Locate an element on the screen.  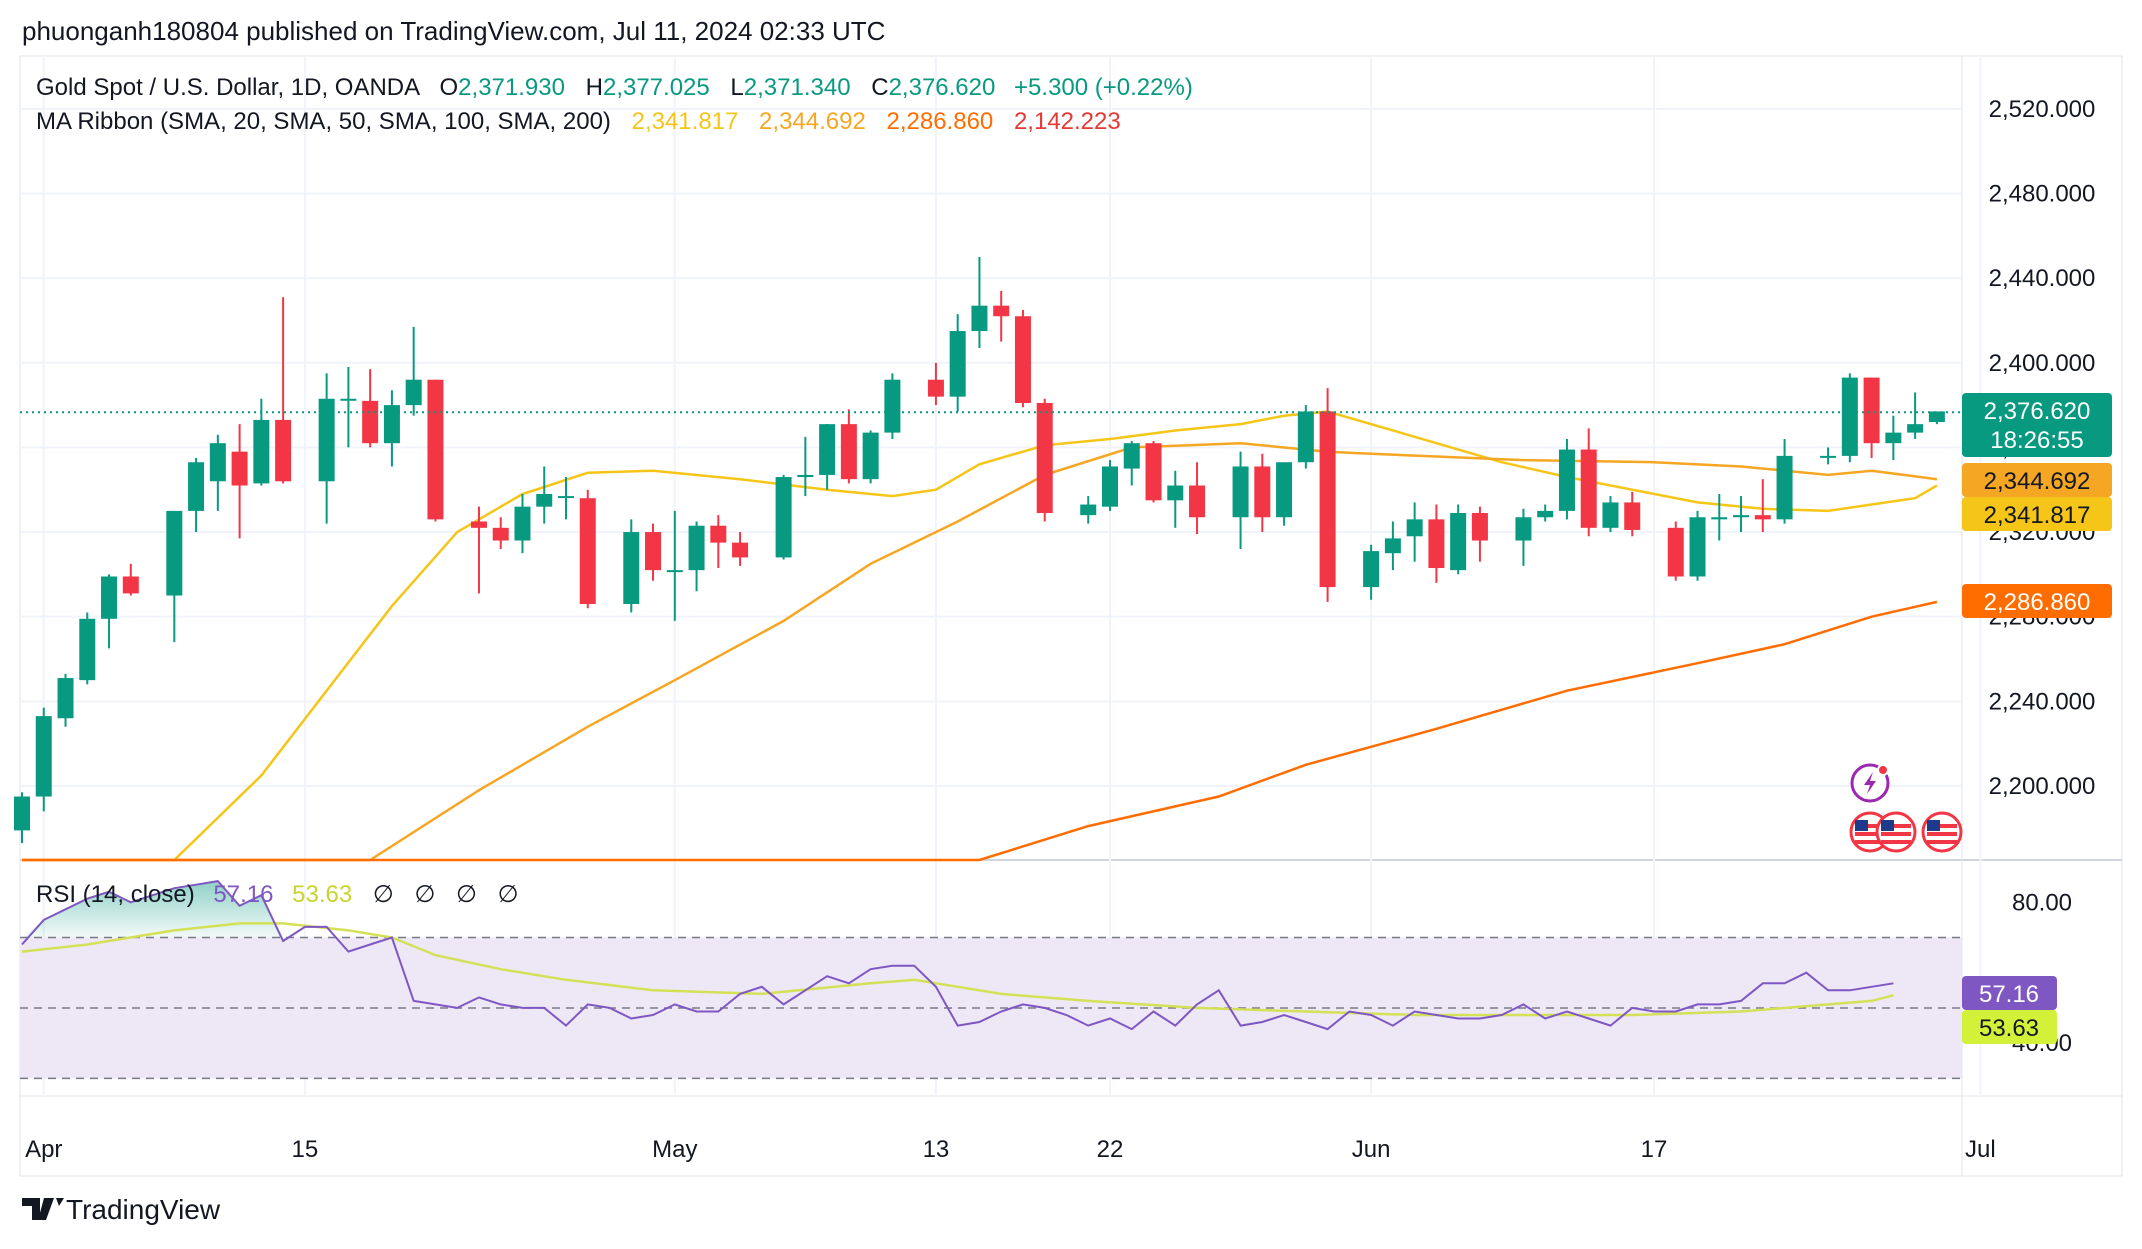
symbol-label: Gold Spot / U.S. Dollar, 1D, OANDA is located at coordinates (228, 87).